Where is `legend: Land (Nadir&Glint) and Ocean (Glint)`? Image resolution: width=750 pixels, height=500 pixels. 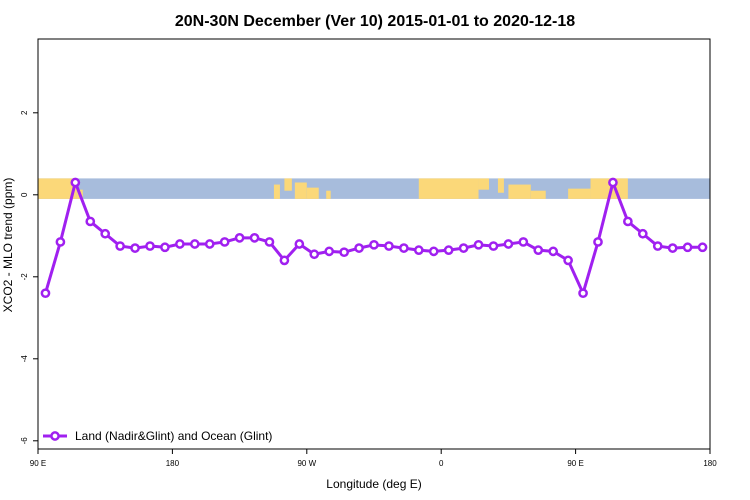
legend: Land (Nadir&Glint) and Ocean (Glint) is located at coordinates (157, 436).